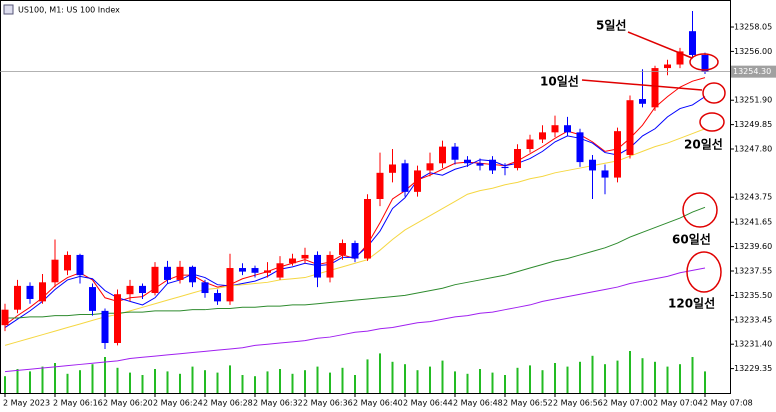 The width and height of the screenshot is (776, 412). What do you see at coordinates (753, 100) in the screenshot?
I see `y-tick-label: 13251.90` at bounding box center [753, 100].